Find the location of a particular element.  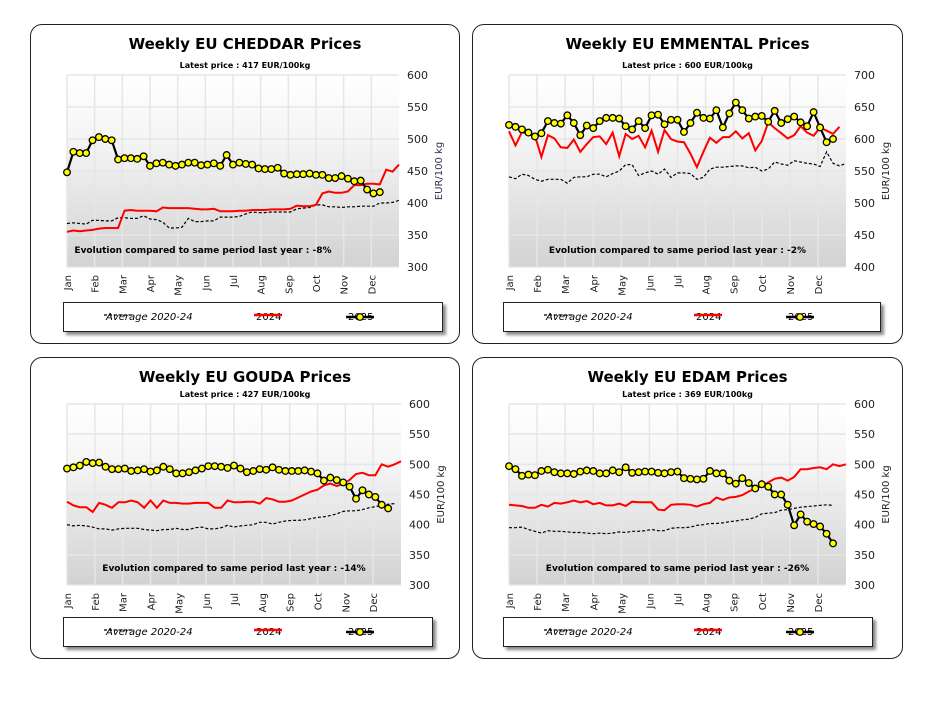

month-label: Feb is located at coordinates (538, 602).